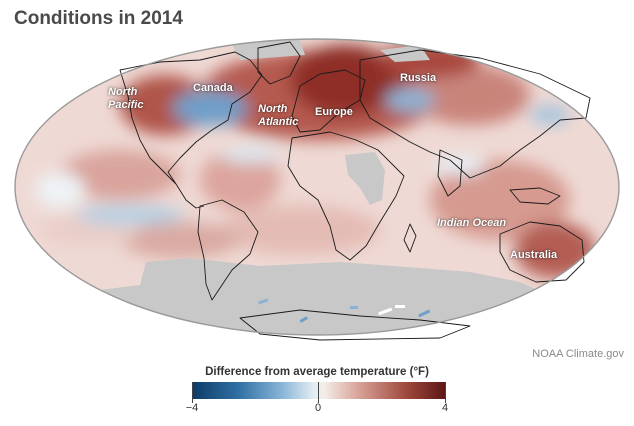  What do you see at coordinates (318, 408) in the screenshot?
I see `legend-label-zero: 0` at bounding box center [318, 408].